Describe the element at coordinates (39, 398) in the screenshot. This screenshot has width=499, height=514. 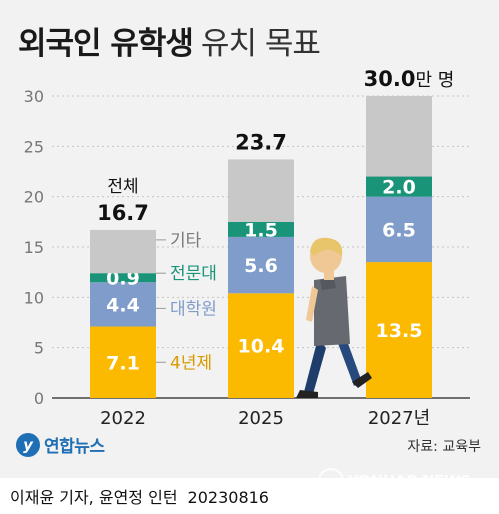
I see `y-tick-label: 0` at that location.